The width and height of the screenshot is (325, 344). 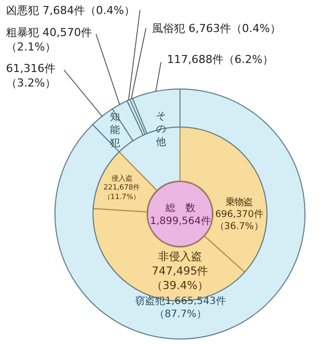 What do you see at coordinates (220, 59) in the screenshot?
I see `data-label: 117,688件（6.2%）` at bounding box center [220, 59].